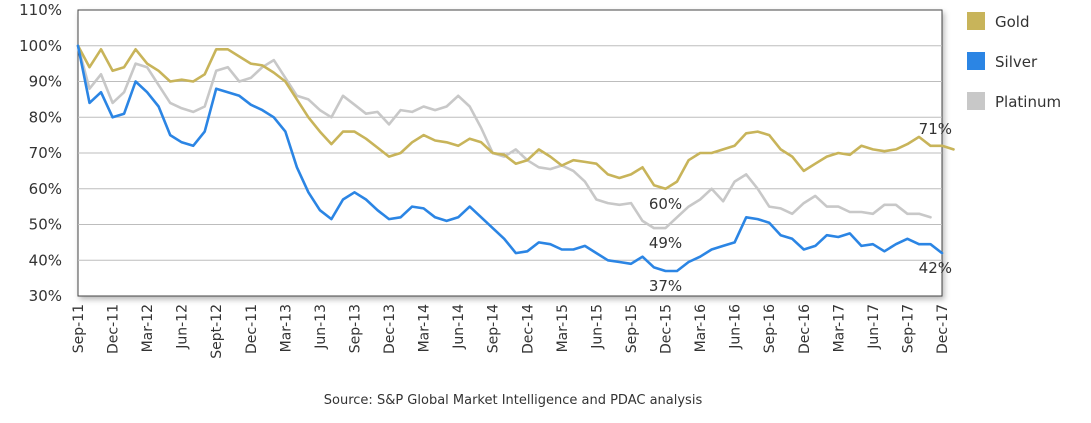  What do you see at coordinates (701, 328) in the screenshot?
I see `x-tick-label: Mar-16` at bounding box center [701, 328].